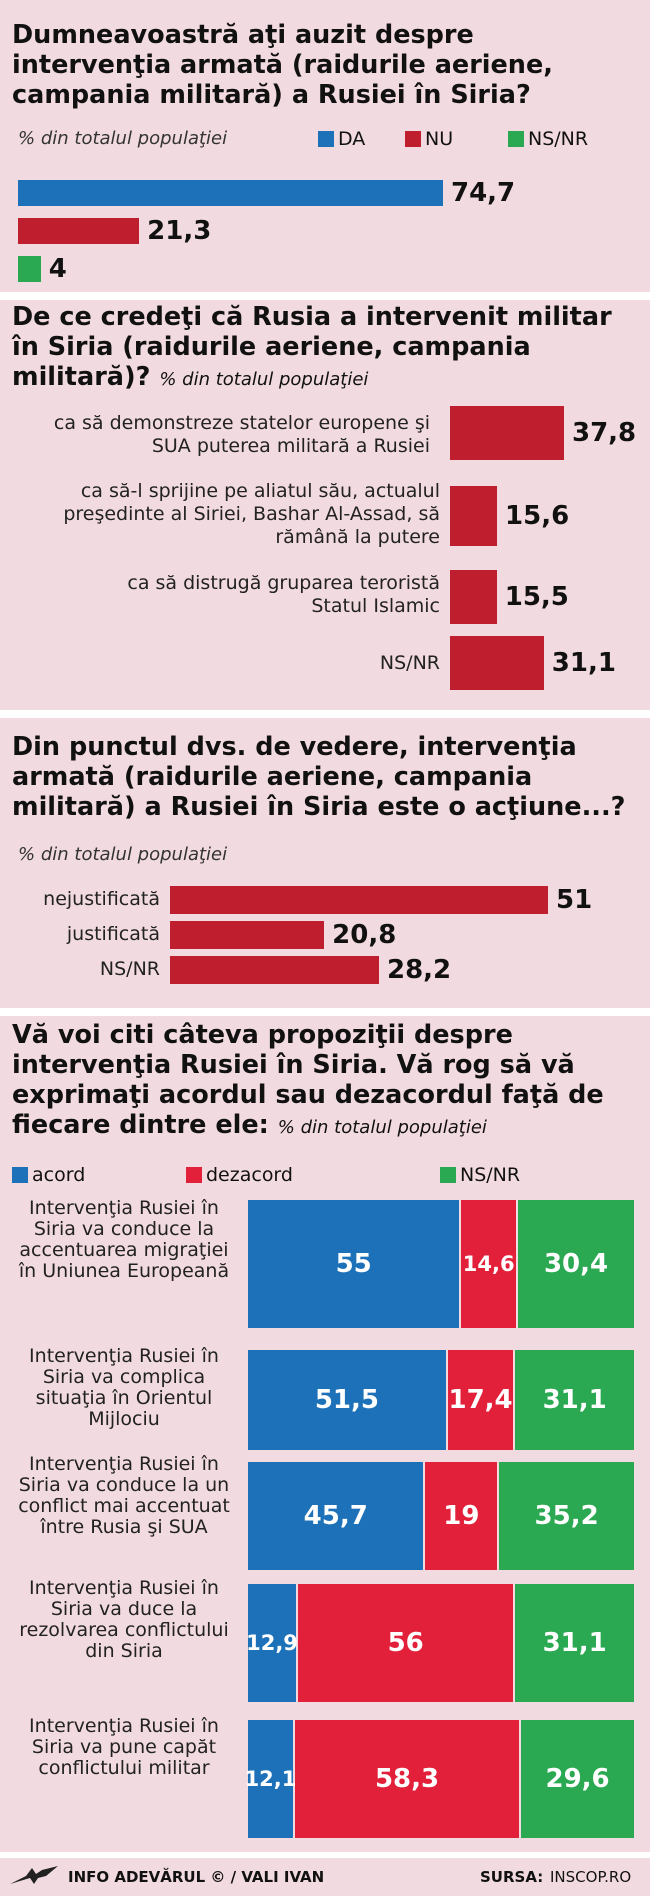 Image resolution: width=650 pixels, height=1896 pixels. What do you see at coordinates (461, 1516) in the screenshot?
I see `q4-row-3-dezacord-segment: 19` at bounding box center [461, 1516].